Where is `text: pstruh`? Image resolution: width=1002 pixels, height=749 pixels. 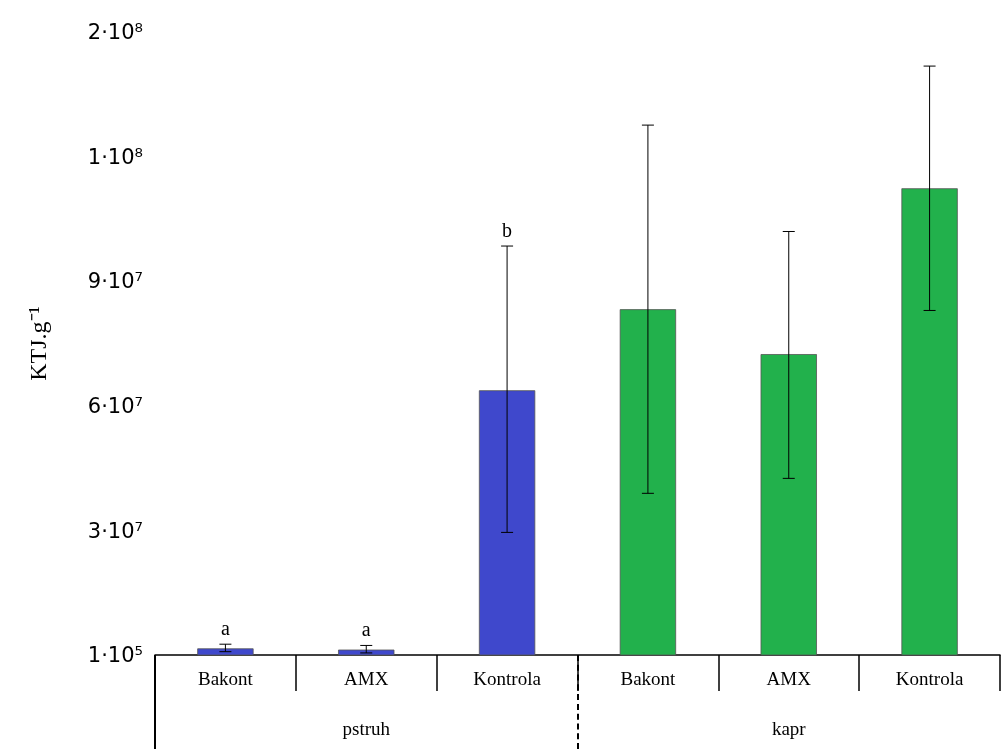 text: pstruh is located at coordinates (366, 728).